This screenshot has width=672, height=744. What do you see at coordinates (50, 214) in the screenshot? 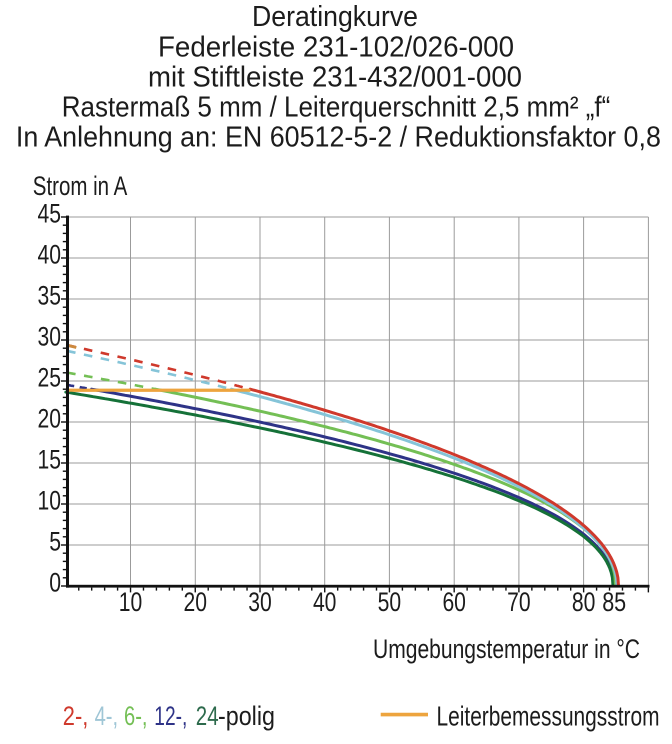
I see `svg-text: 45` at bounding box center [50, 214].